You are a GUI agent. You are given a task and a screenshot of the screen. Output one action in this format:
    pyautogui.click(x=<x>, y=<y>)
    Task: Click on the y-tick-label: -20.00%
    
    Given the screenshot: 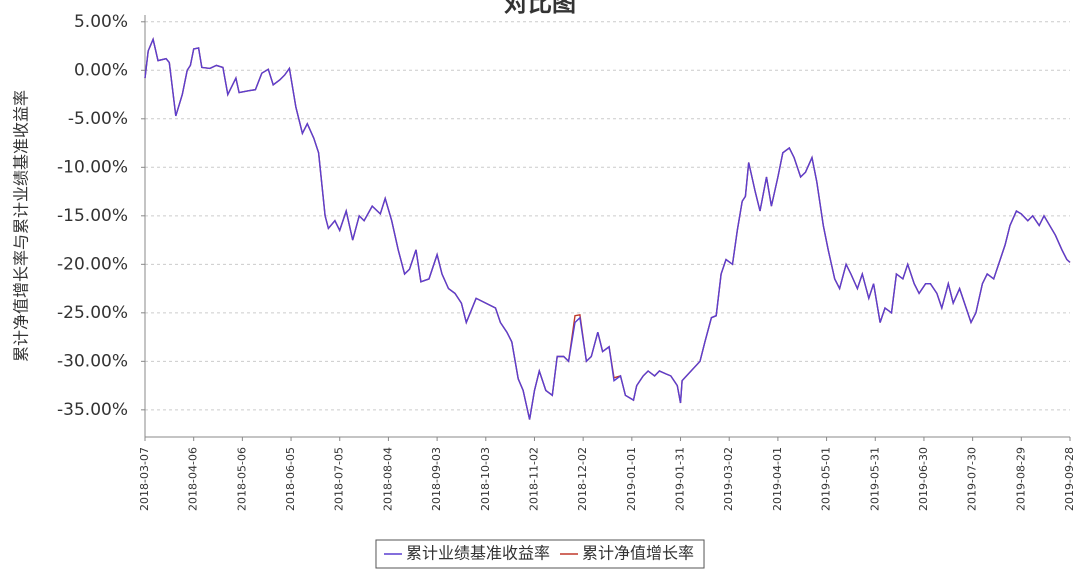 What is the action you would take?
    pyautogui.click(x=92, y=264)
    